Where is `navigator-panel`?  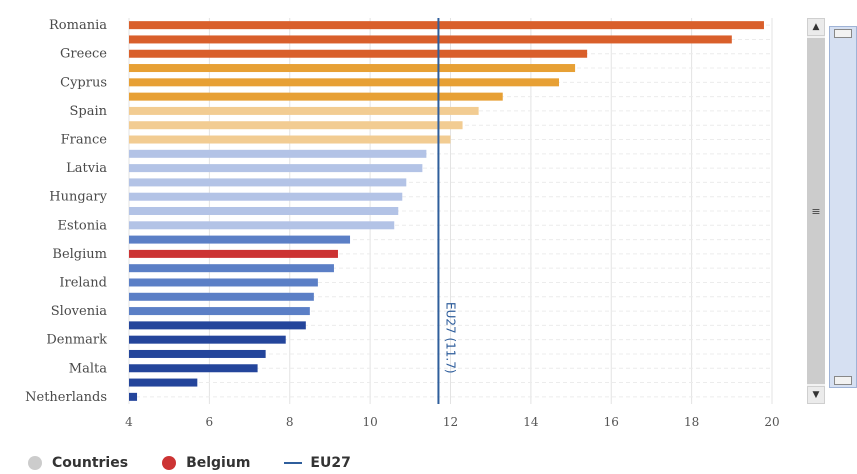
navigator-panel is located at coordinates (843, 207).